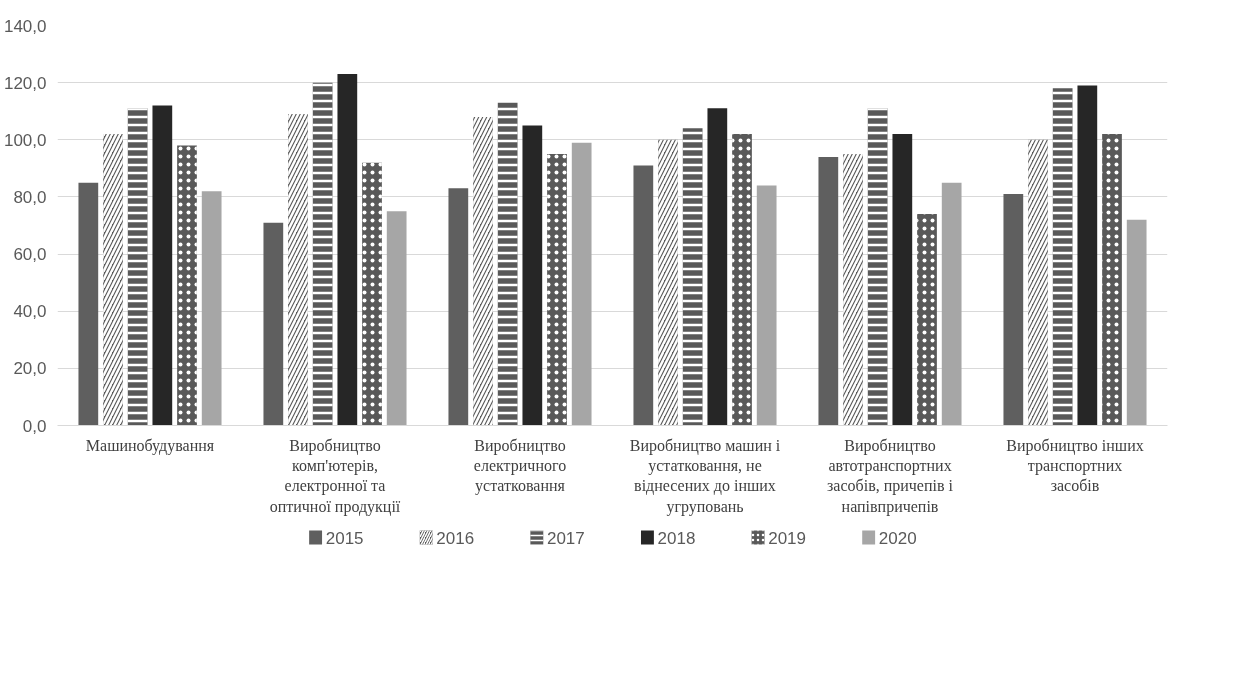  What do you see at coordinates (30, 312) in the screenshot?
I see `y-tick-label: 40,0` at bounding box center [30, 312].